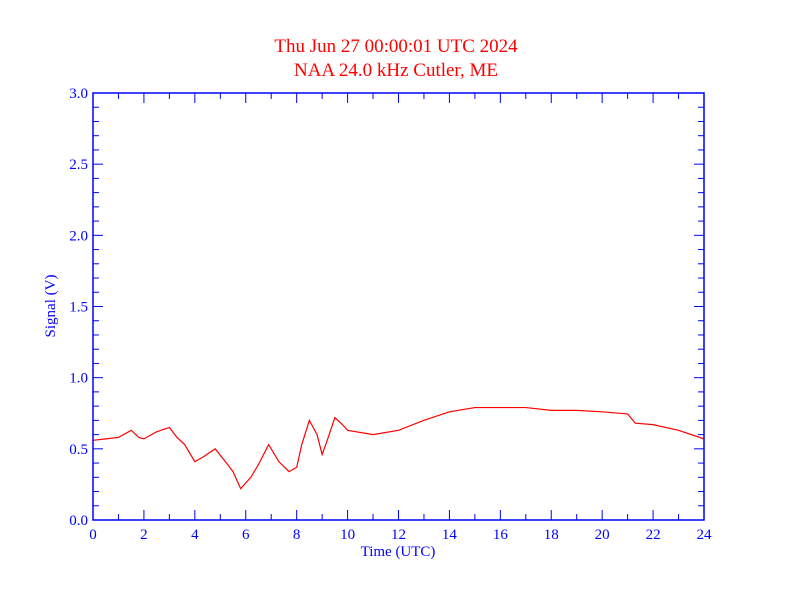 The image size is (792, 612). What do you see at coordinates (398, 535) in the screenshot?
I see `x-tick-label: 12` at bounding box center [398, 535].